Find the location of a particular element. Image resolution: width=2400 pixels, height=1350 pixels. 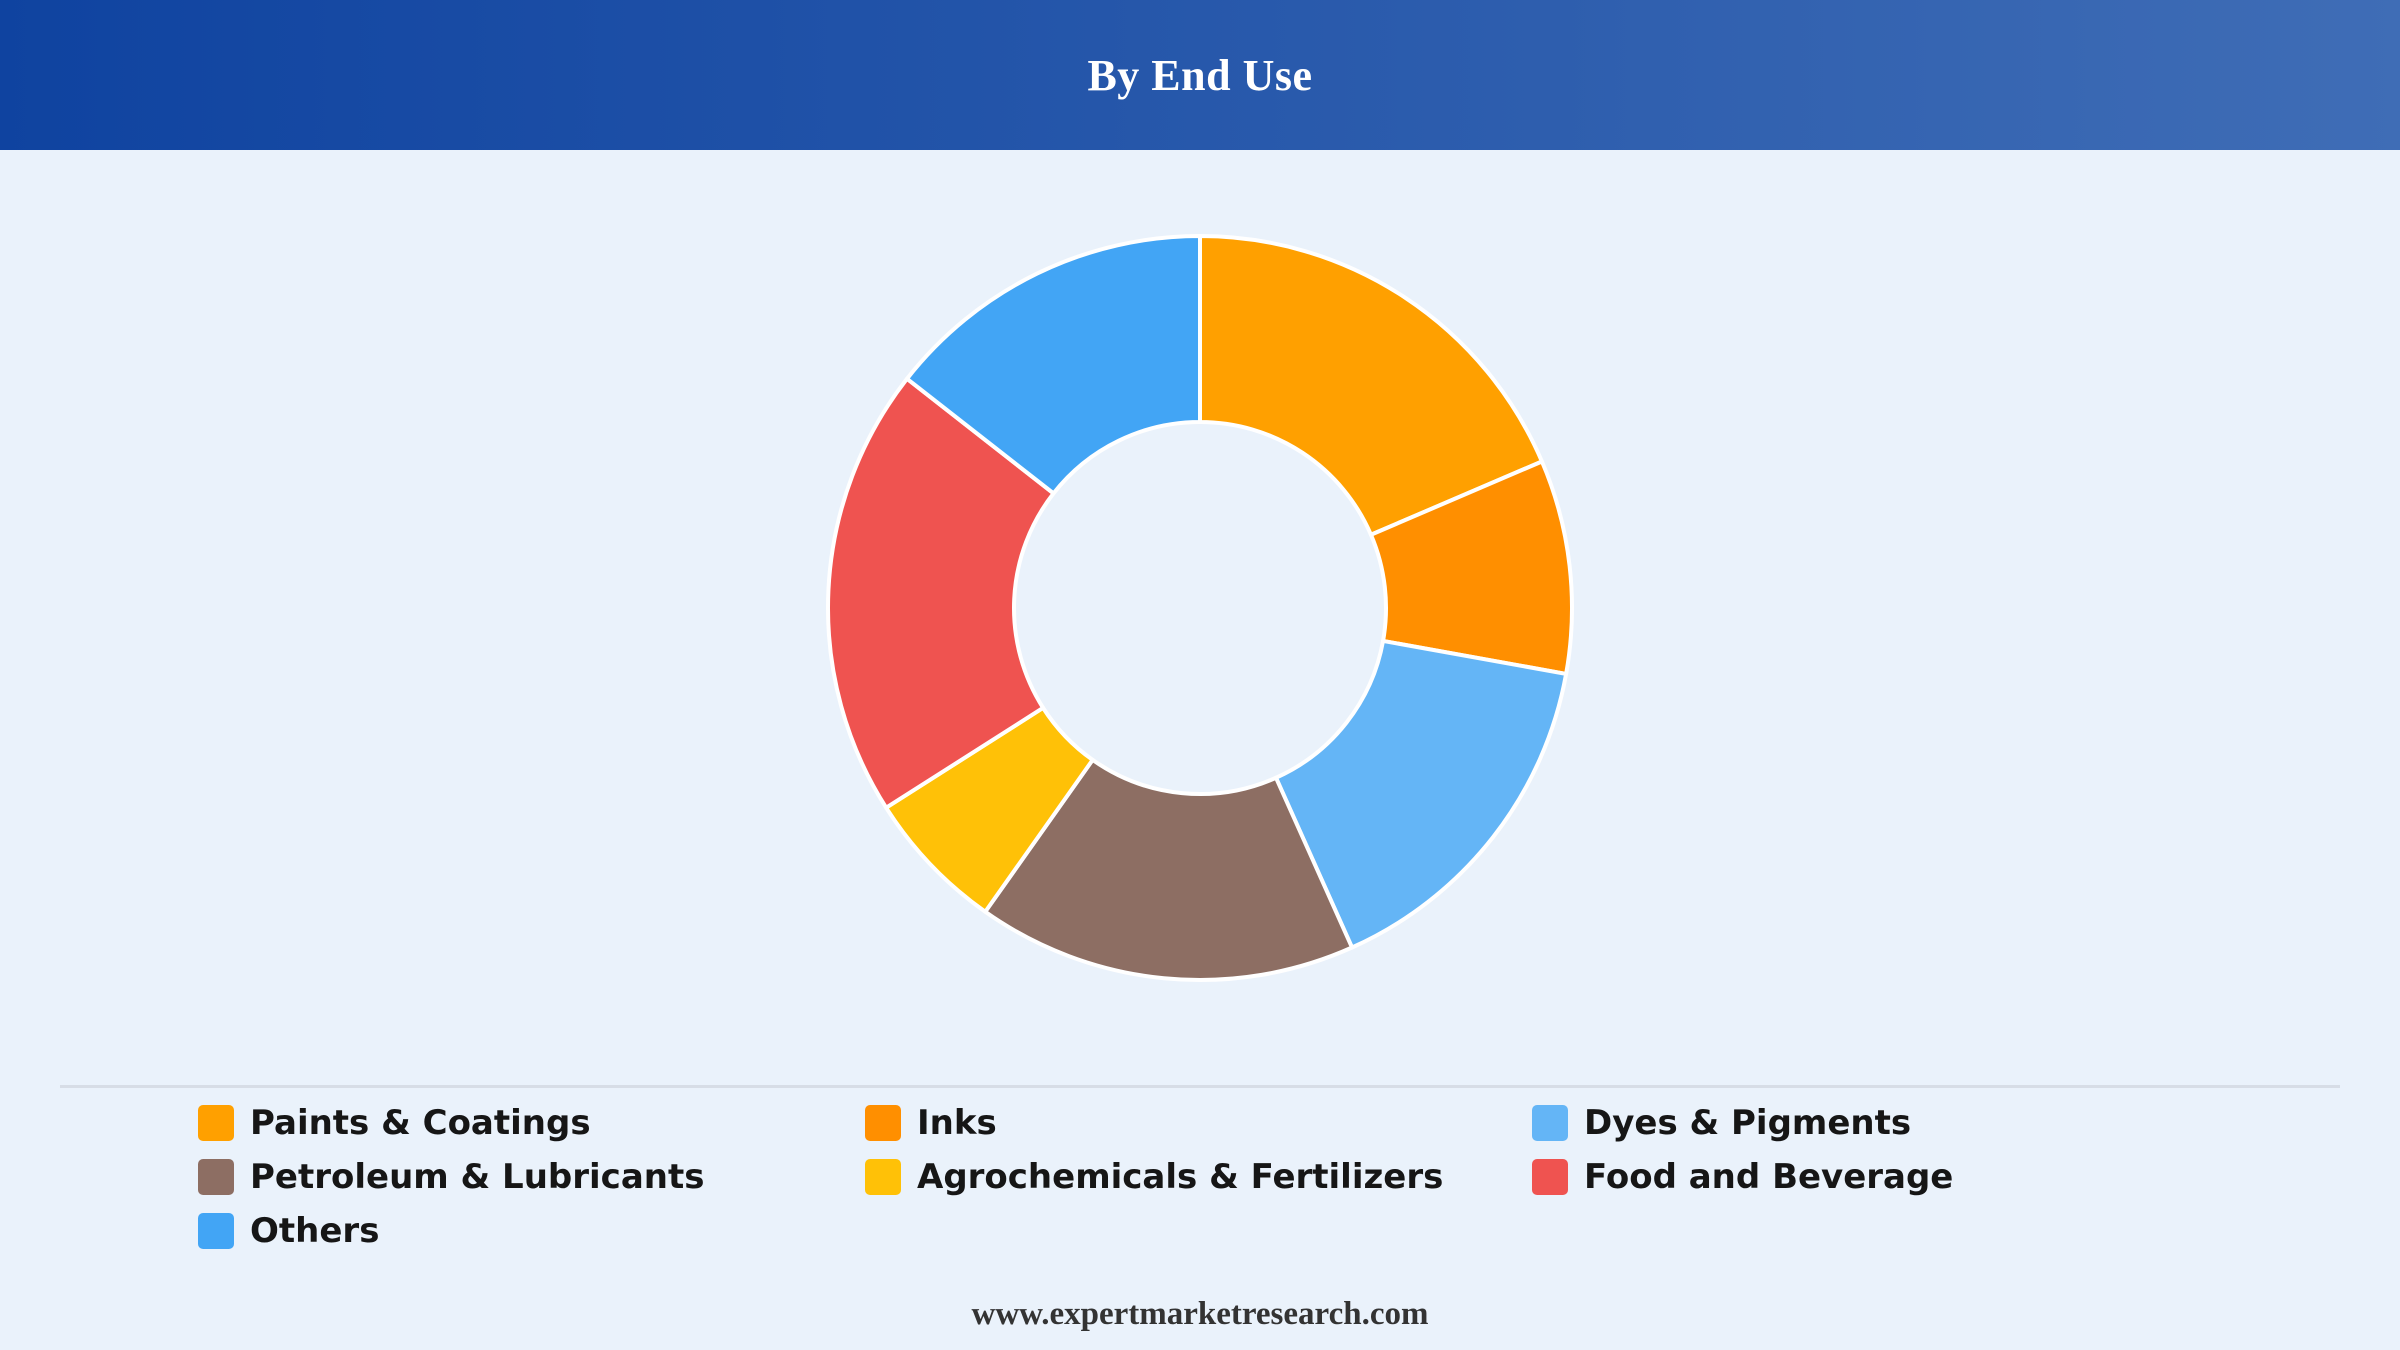

legend-label-dyes-pigments: Dyes & Pigments is located at coordinates (1748, 1123).